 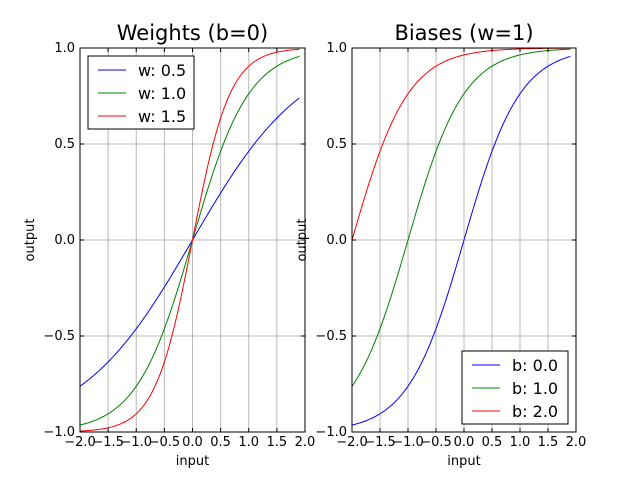 I want to click on chart-title: Weights (b=0), so click(x=192, y=33).